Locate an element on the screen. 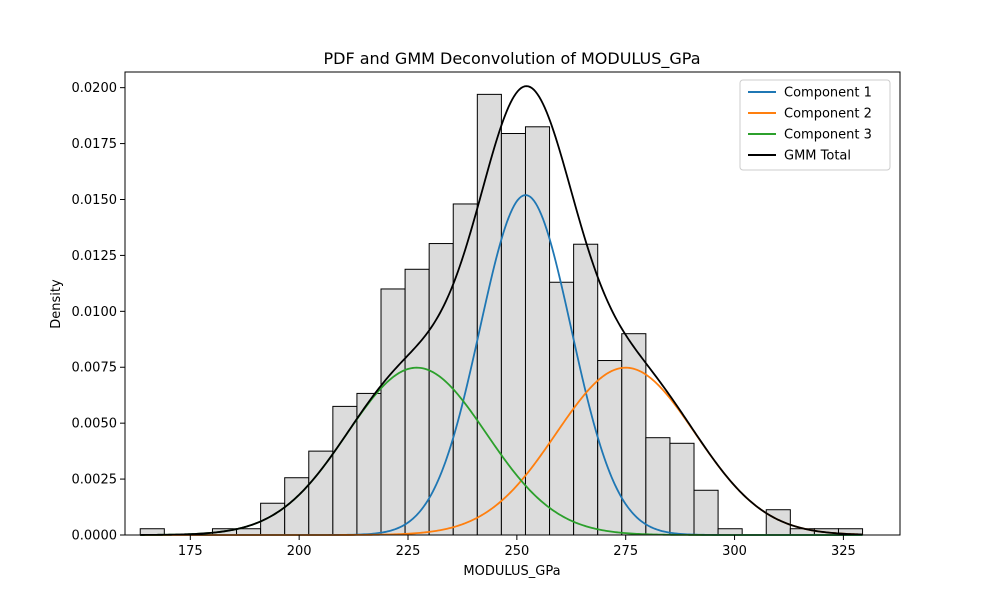 This screenshot has height=600, width=1000. y-tick-label-5: 0.0125 is located at coordinates (95, 256).